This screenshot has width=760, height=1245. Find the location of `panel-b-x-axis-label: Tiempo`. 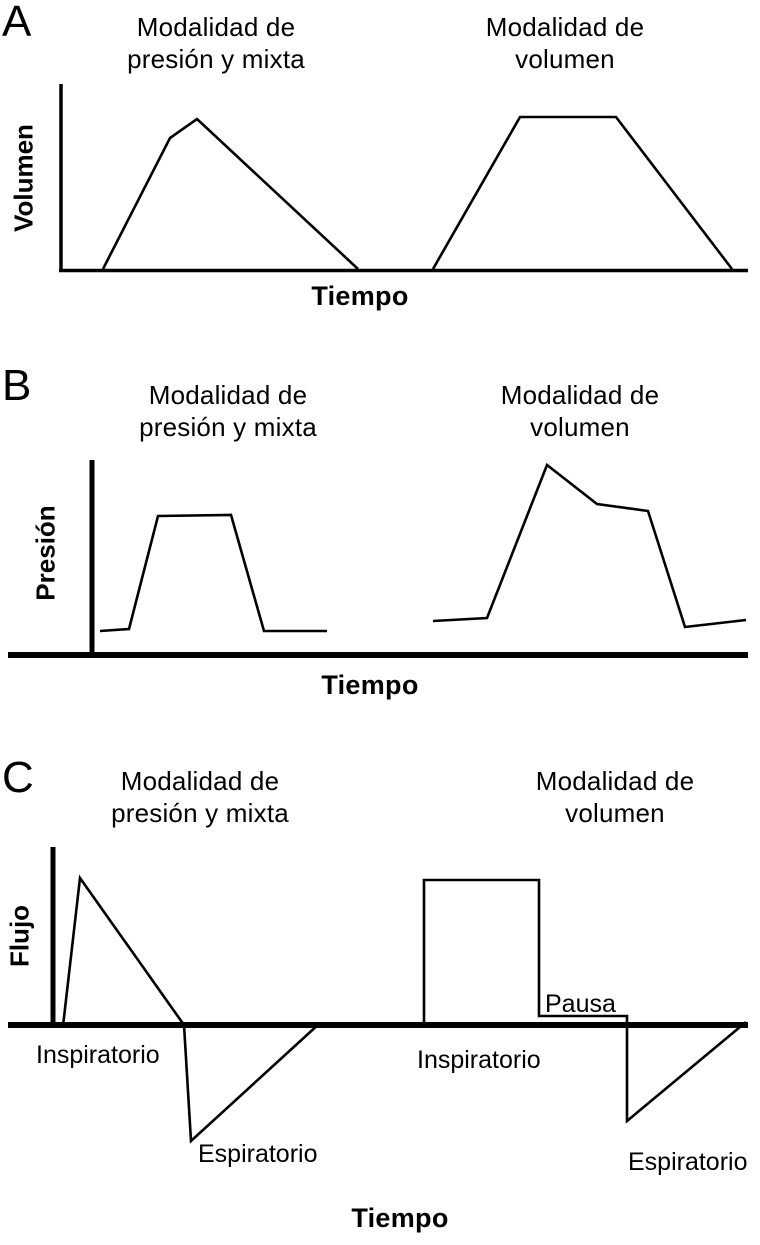

panel-b-x-axis-label: Tiempo is located at coordinates (370, 685).